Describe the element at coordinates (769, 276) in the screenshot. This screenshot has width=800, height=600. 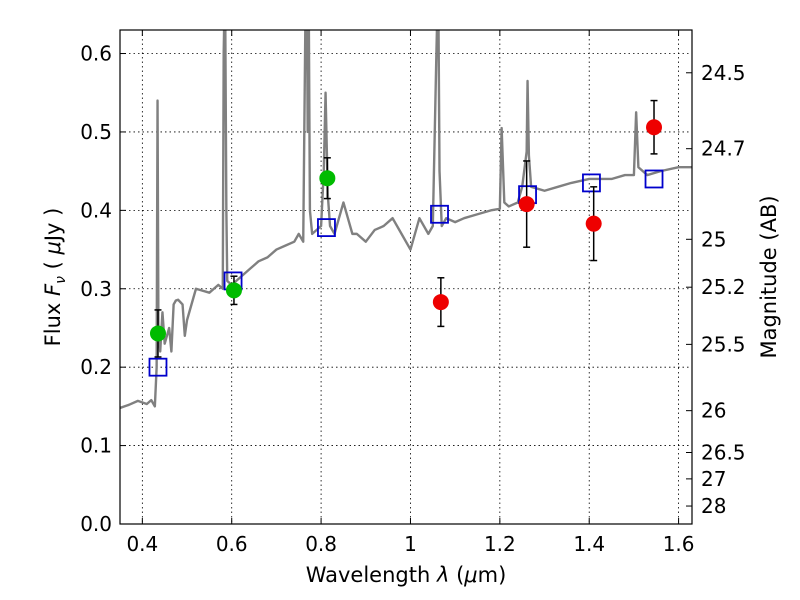
I see `y2-axis-label: Magnitude (AB)` at that location.